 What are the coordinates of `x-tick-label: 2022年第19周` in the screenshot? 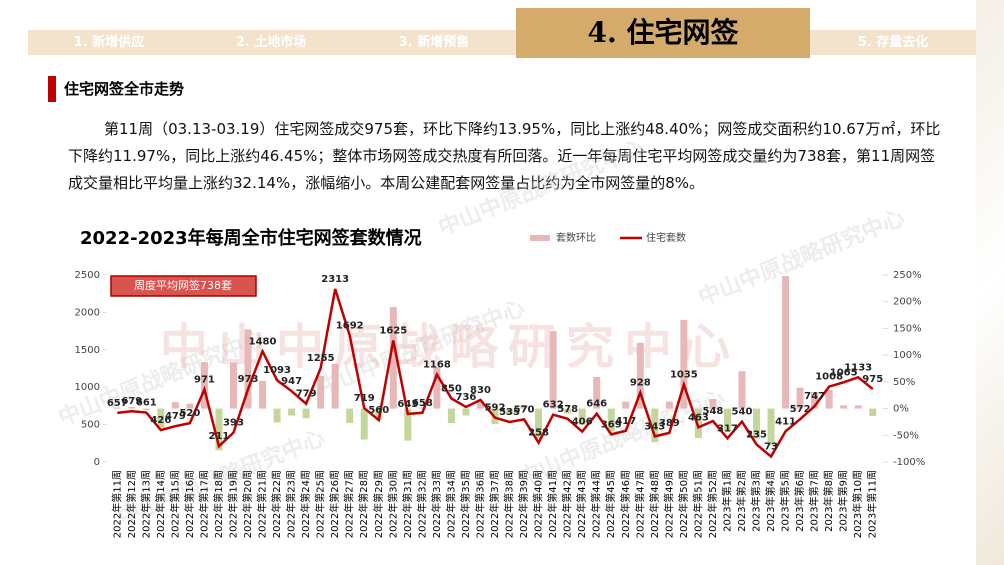 It's located at (232, 504).